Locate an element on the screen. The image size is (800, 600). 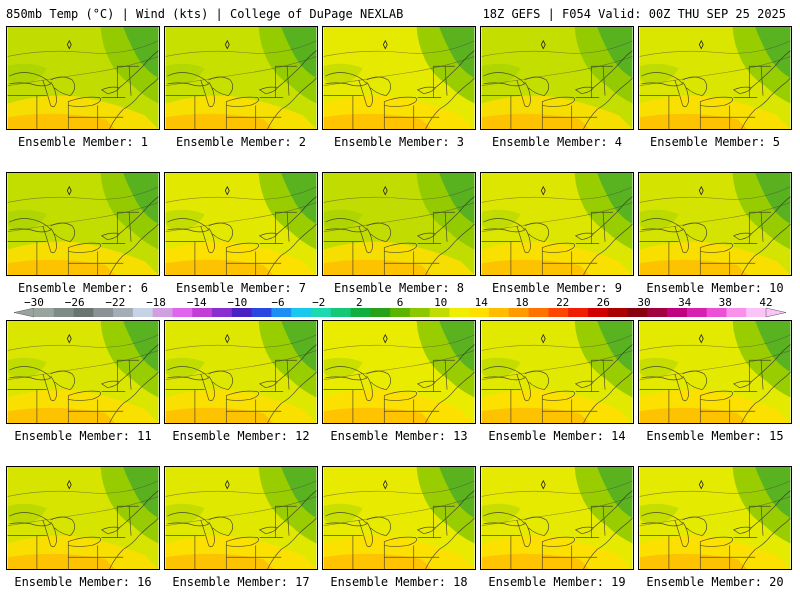
colorbar-low-arrow is located at coordinates (24, 312).